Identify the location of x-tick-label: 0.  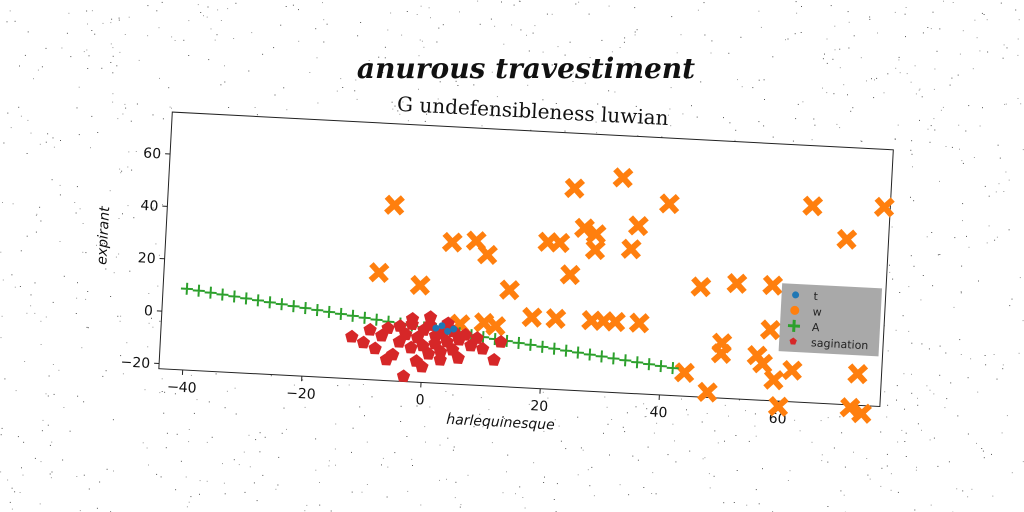
(420, 400).